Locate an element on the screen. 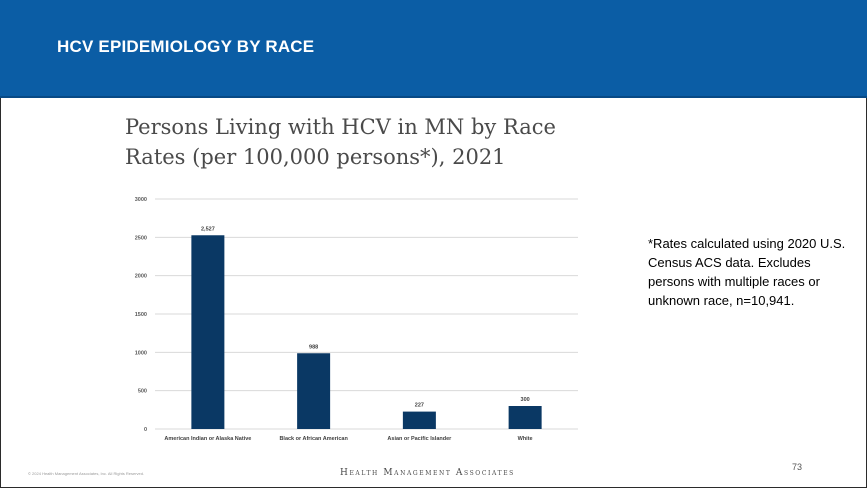  organization-logo: Health Management Associates is located at coordinates (427, 473).